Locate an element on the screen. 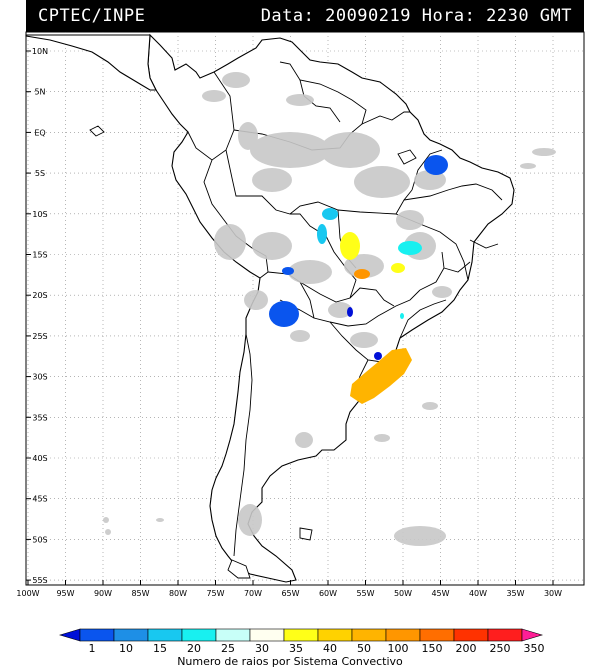 This screenshot has height=670, width=600. legend-tick-label: 30 is located at coordinates (262, 648).